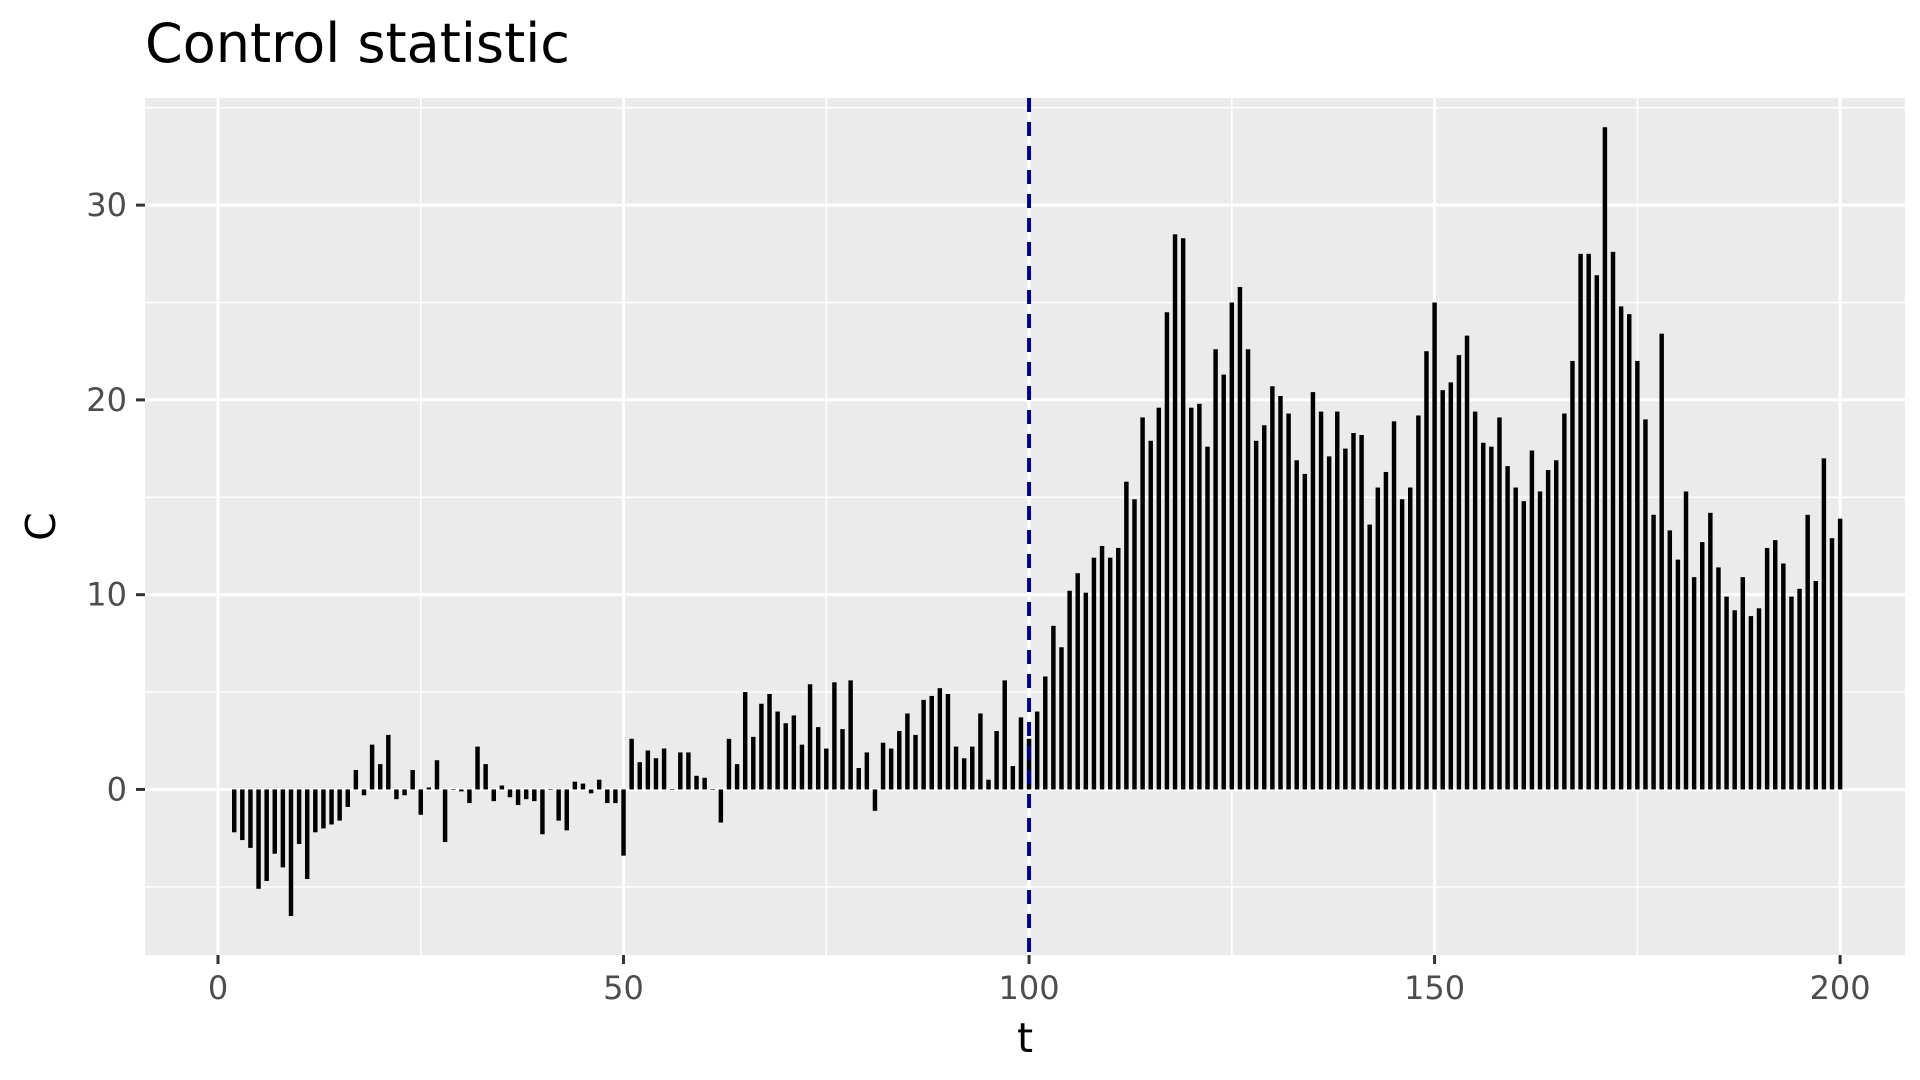  Describe the element at coordinates (1029, 988) in the screenshot. I see `x-tick-label: 100` at that location.